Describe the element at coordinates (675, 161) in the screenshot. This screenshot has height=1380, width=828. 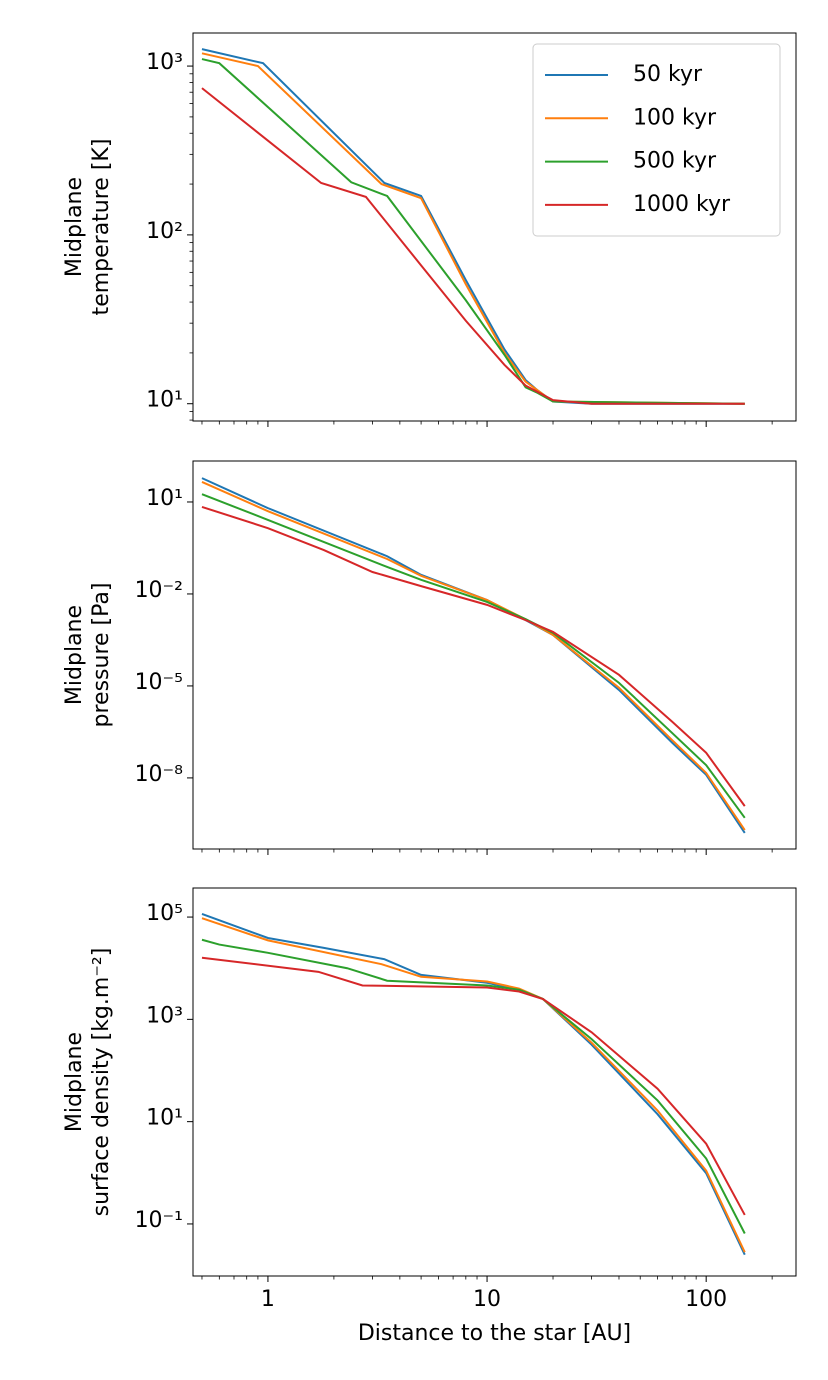
I see `legend-label: 500 kyr` at that location.